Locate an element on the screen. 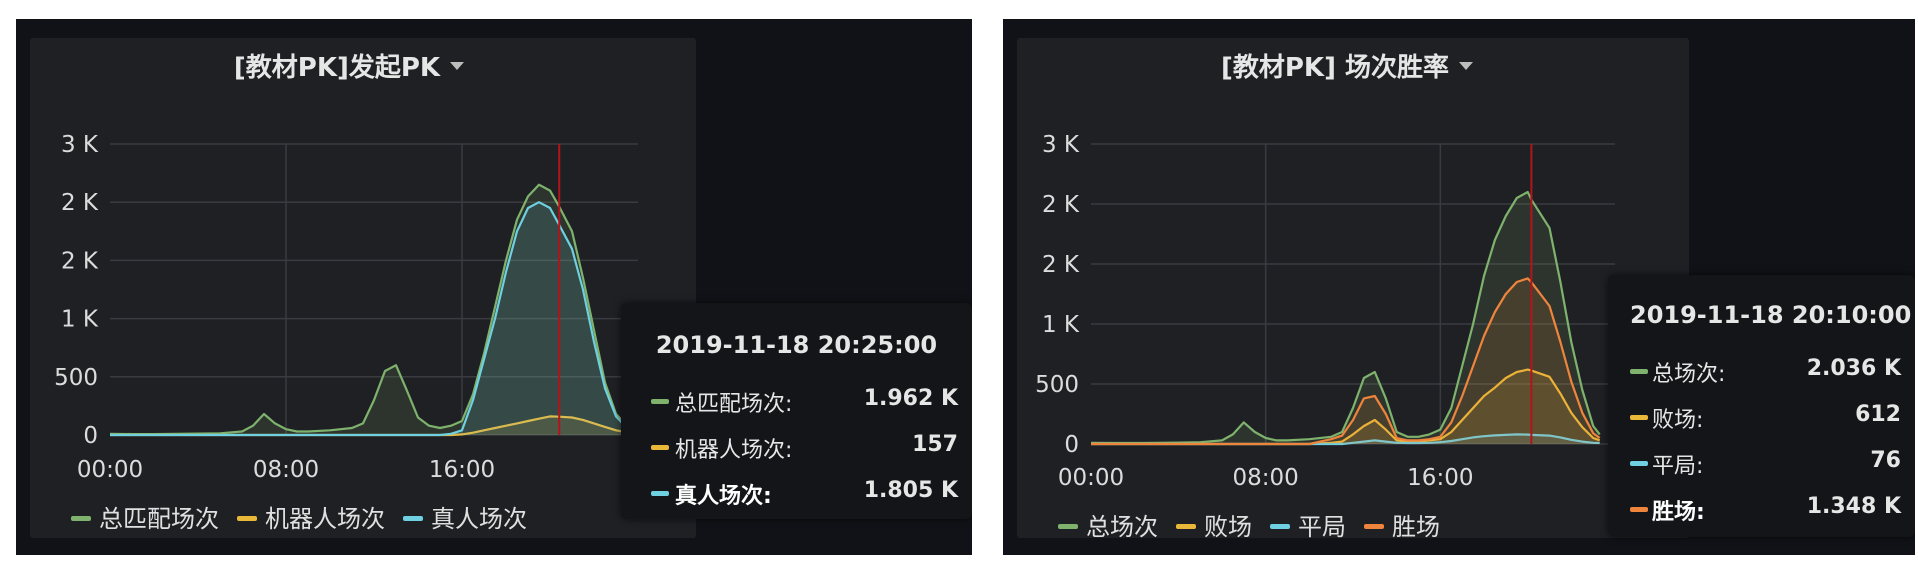  series-line-总场次 is located at coordinates (1345, 317).